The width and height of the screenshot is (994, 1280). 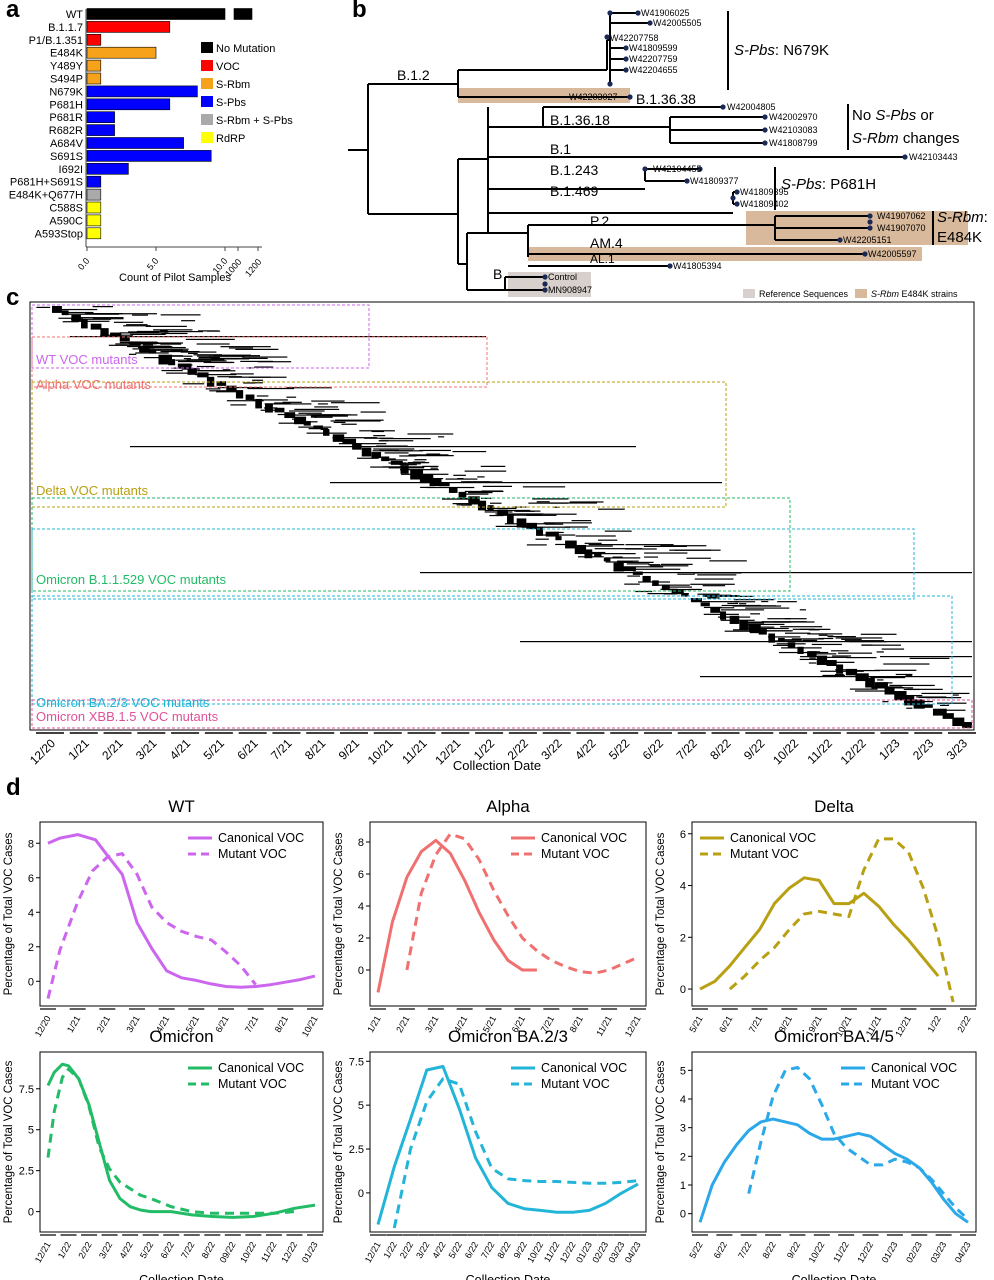 I want to click on panel-c-xlabel: Collection Date, so click(x=497, y=765).